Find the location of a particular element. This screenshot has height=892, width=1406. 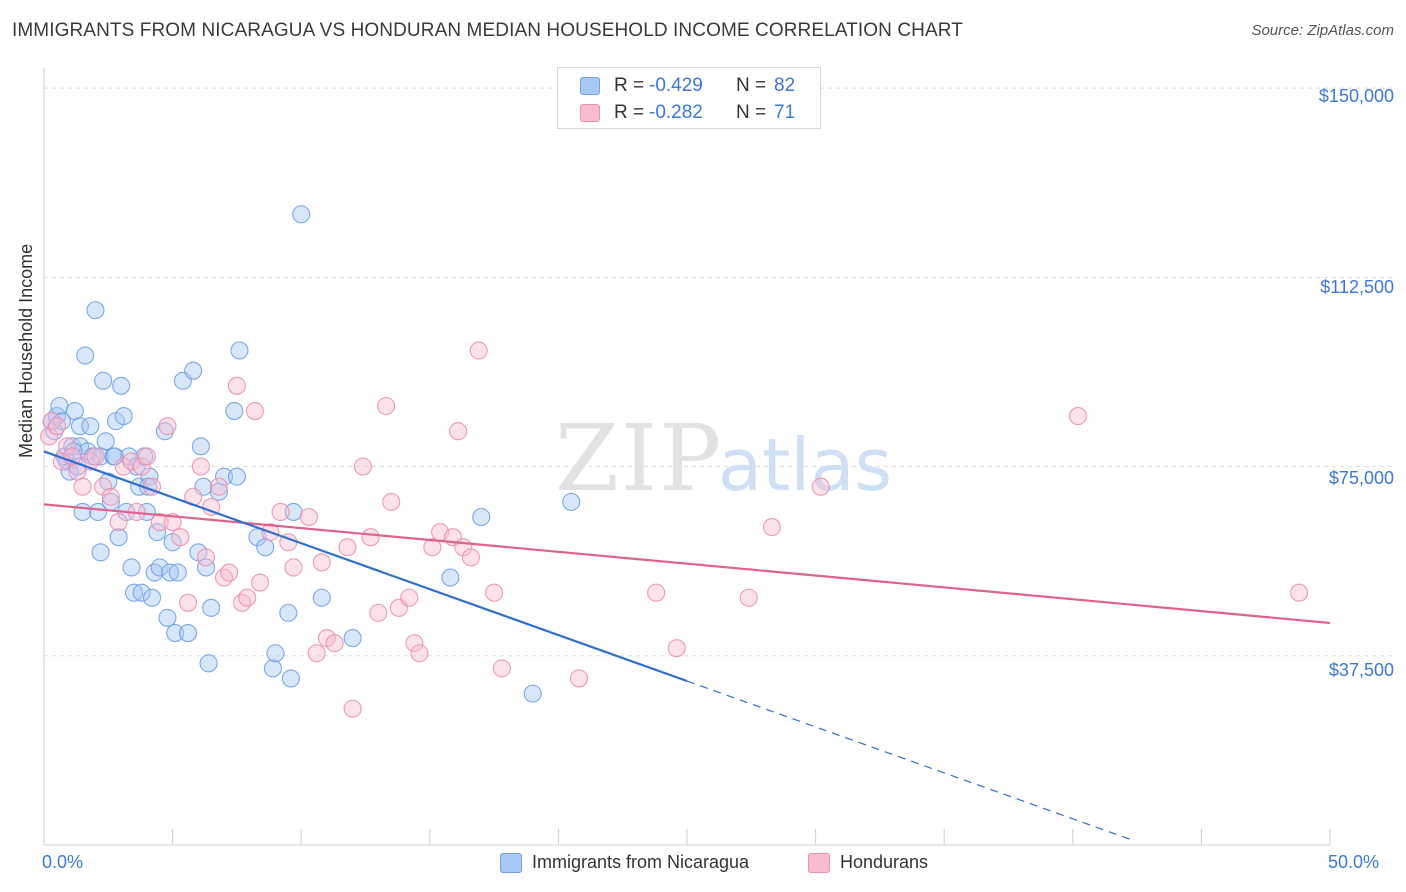

legend-n-value: 82 is located at coordinates (785, 85).